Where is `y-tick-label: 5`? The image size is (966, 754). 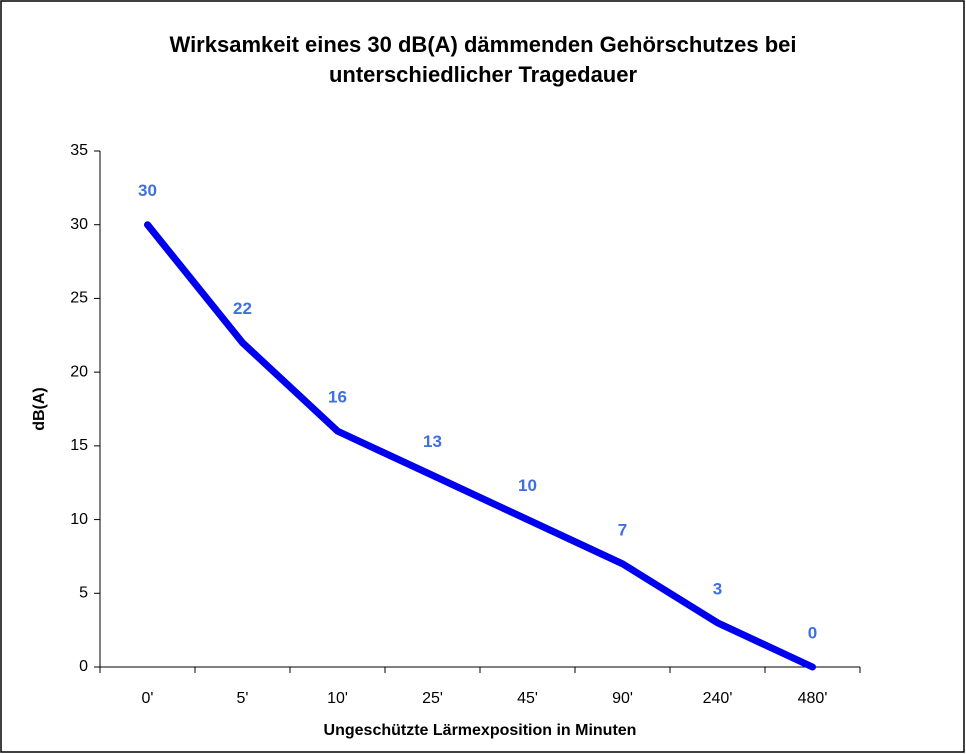 y-tick-label: 5 is located at coordinates (83, 593).